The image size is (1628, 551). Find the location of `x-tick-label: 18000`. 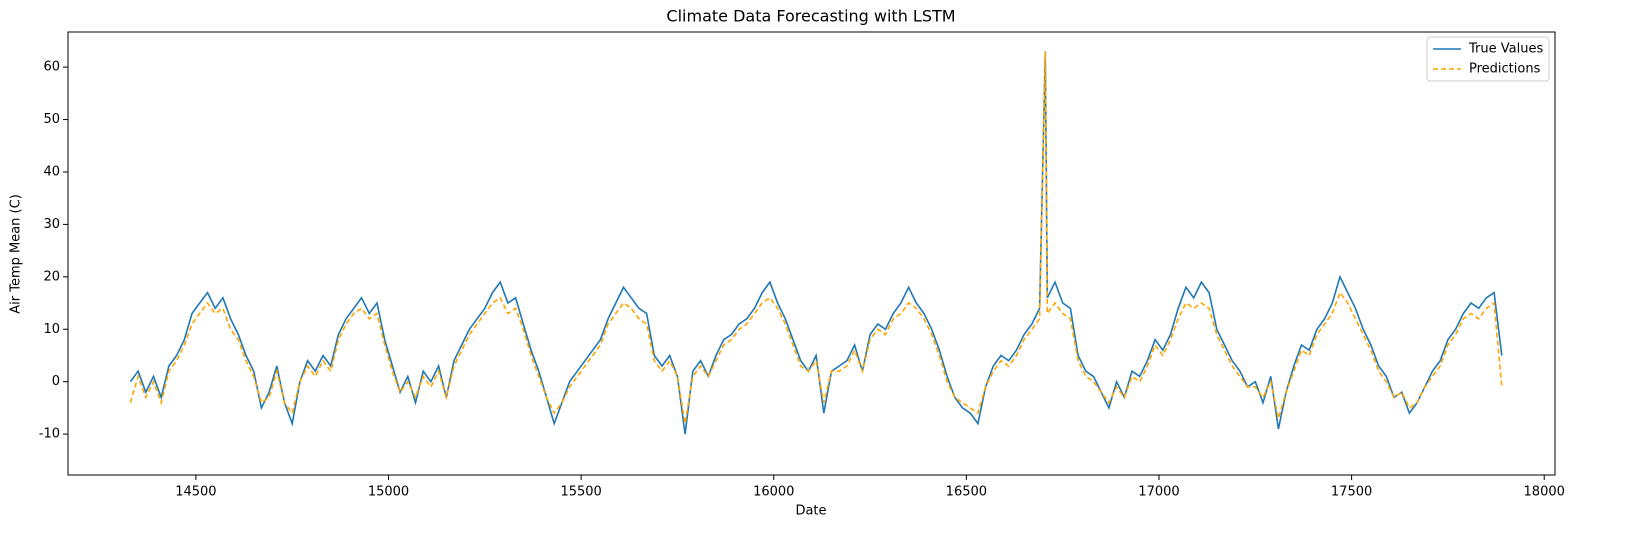

x-tick-label: 18000 is located at coordinates (1544, 492).